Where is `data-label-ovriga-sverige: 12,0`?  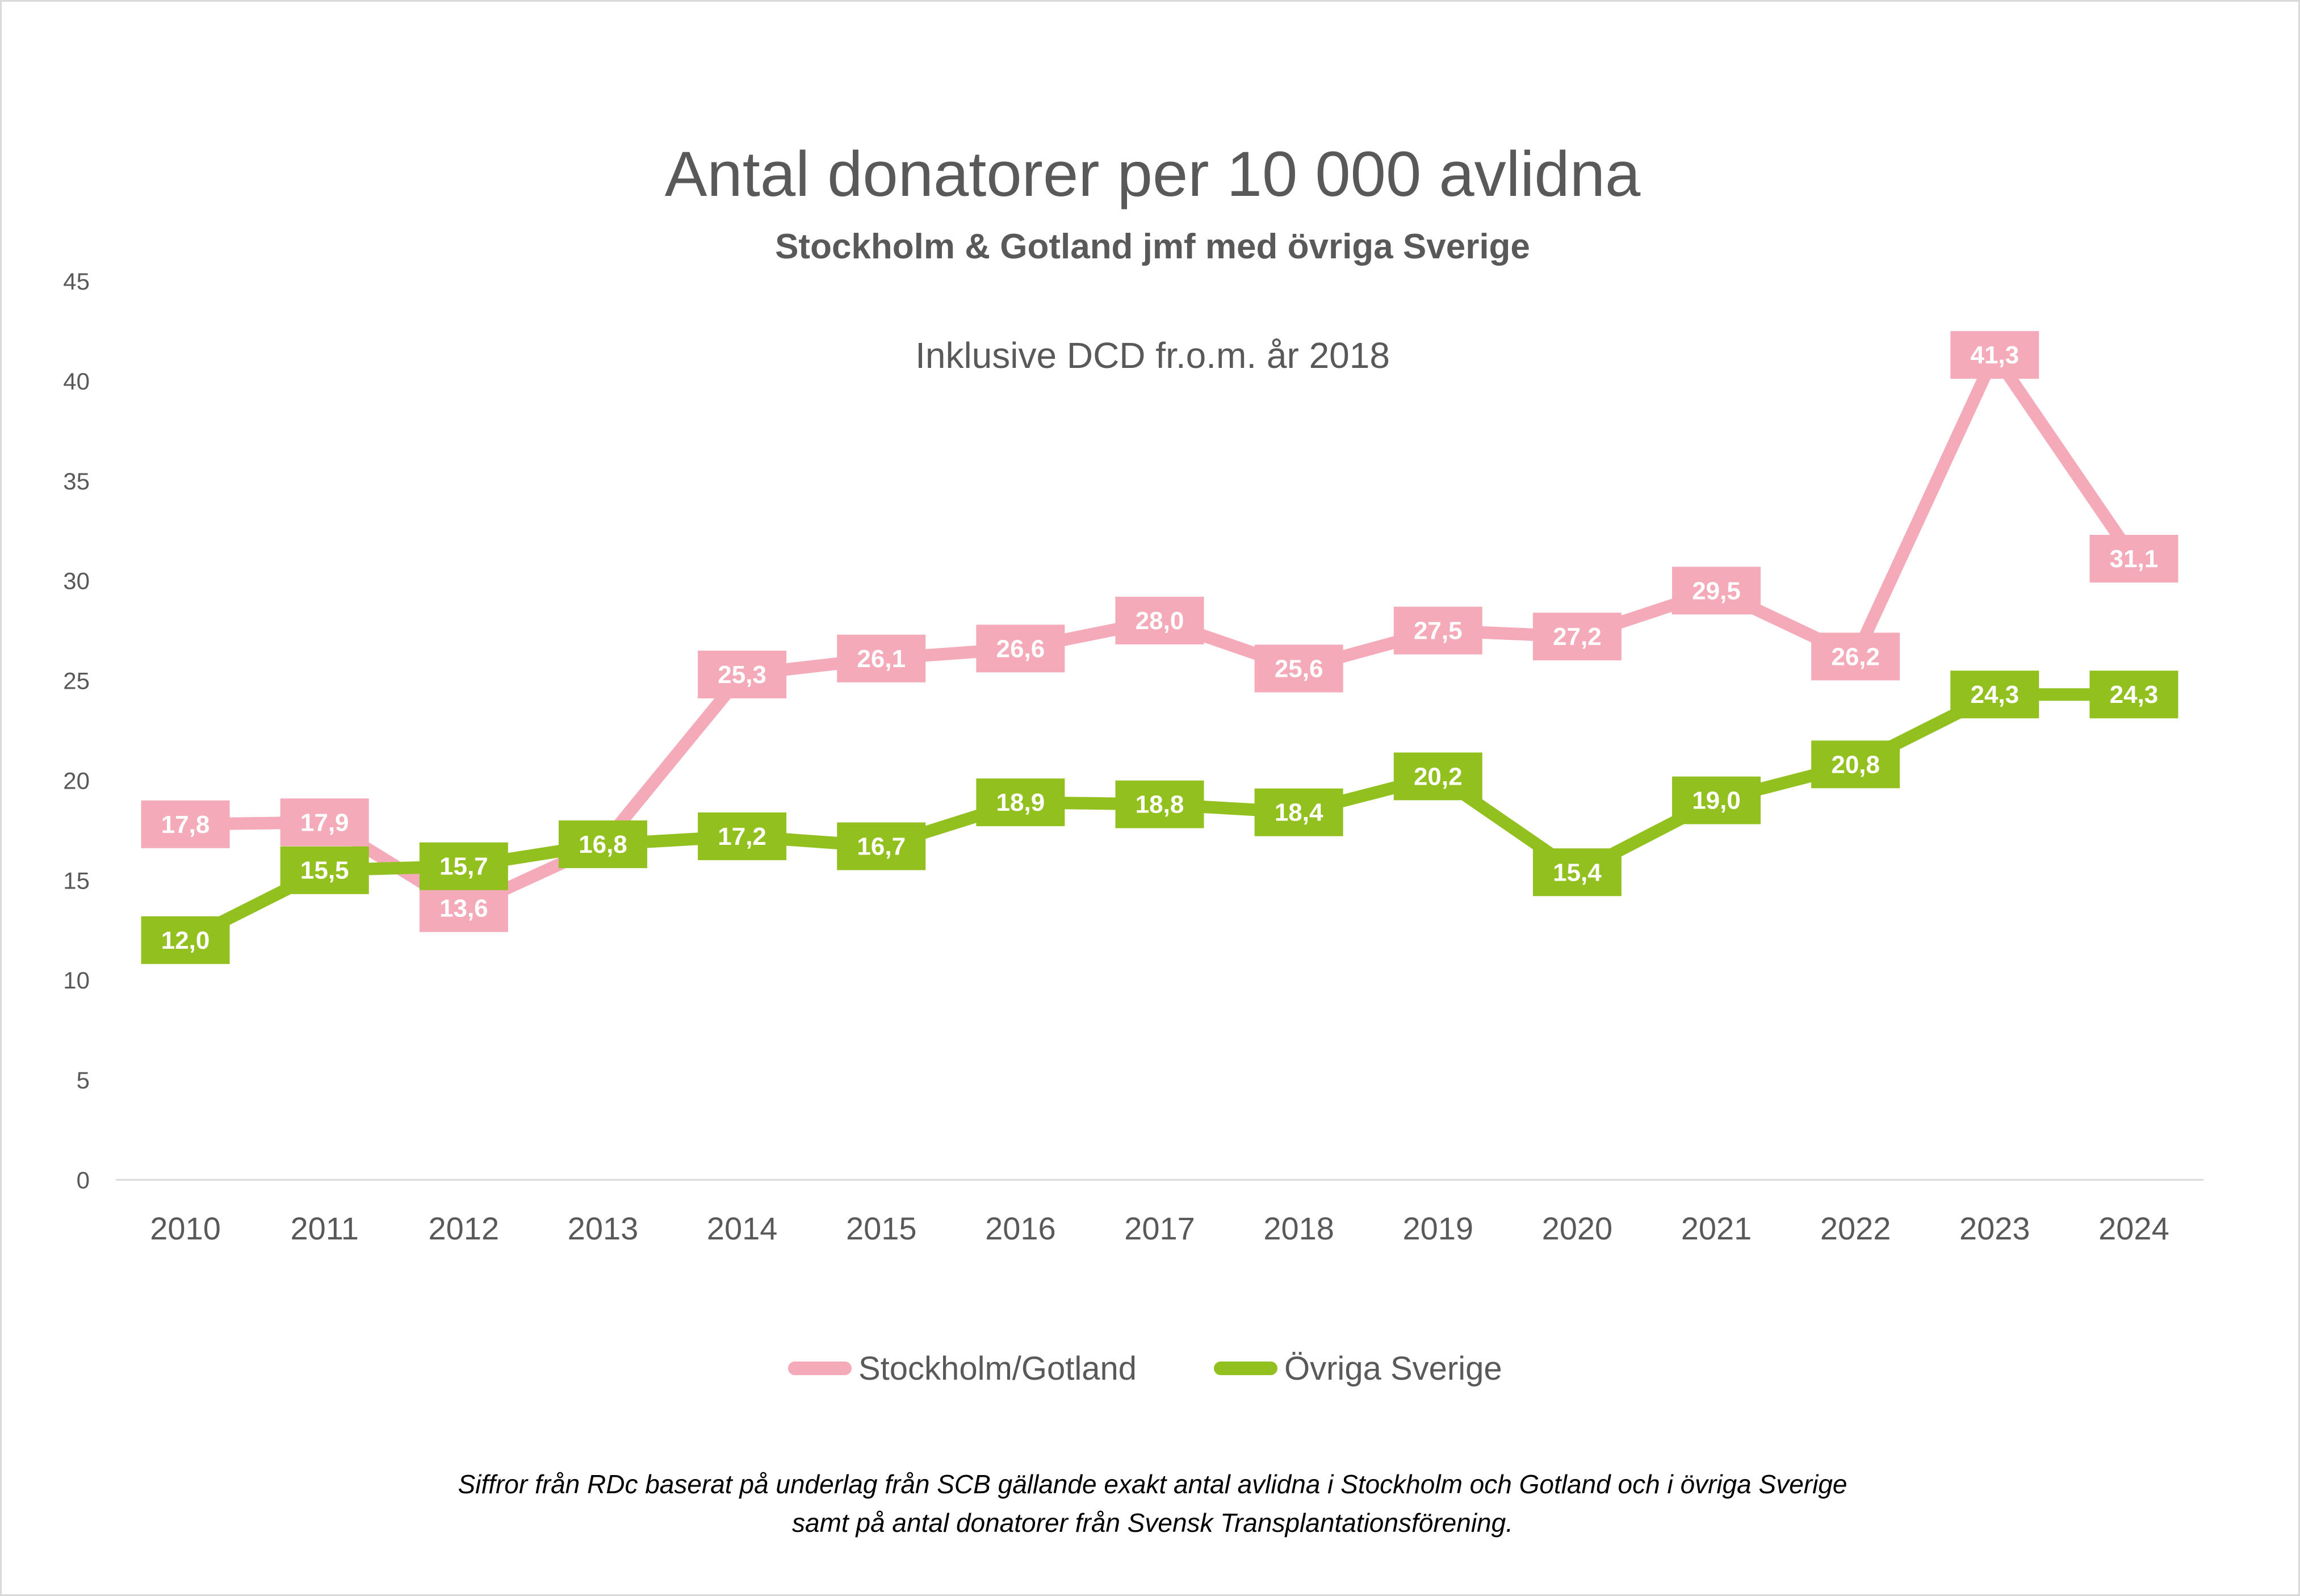
data-label-ovriga-sverige: 12,0 is located at coordinates (185, 940).